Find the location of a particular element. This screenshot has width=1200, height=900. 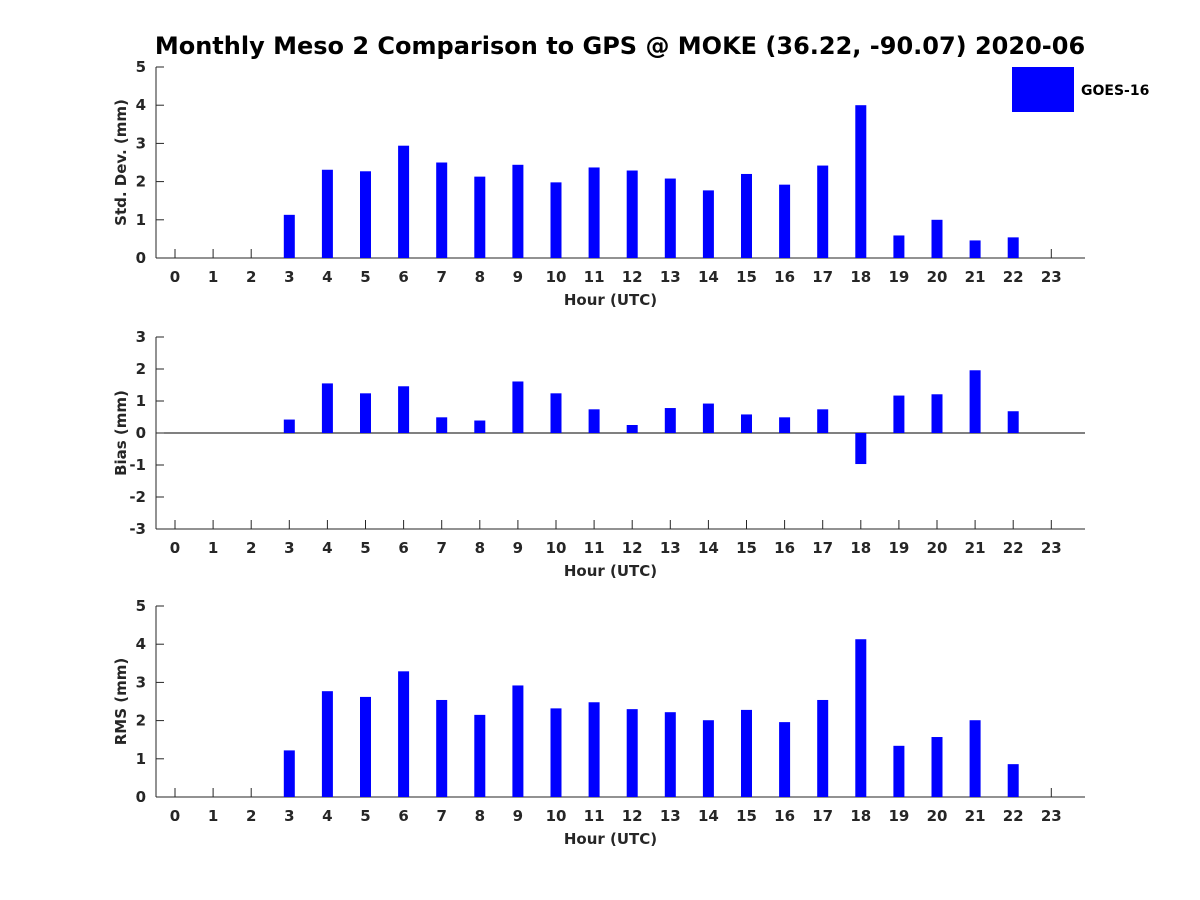

x-tick-label: 14 is located at coordinates (708, 816).